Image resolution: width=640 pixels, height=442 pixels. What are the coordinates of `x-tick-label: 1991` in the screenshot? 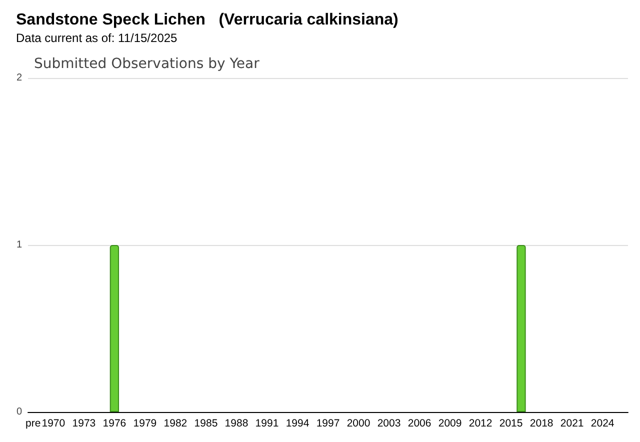 It's located at (267, 424).